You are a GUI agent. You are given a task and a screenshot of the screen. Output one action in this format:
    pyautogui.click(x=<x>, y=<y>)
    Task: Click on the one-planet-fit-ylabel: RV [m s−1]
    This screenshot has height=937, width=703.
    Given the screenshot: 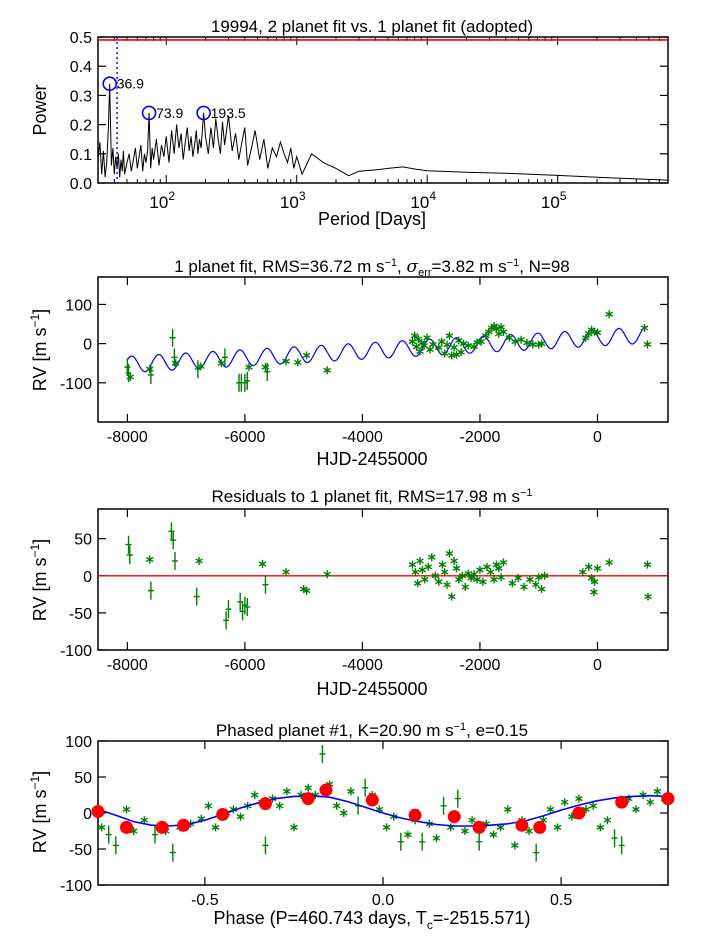 What is the action you would take?
    pyautogui.click(x=39, y=350)
    